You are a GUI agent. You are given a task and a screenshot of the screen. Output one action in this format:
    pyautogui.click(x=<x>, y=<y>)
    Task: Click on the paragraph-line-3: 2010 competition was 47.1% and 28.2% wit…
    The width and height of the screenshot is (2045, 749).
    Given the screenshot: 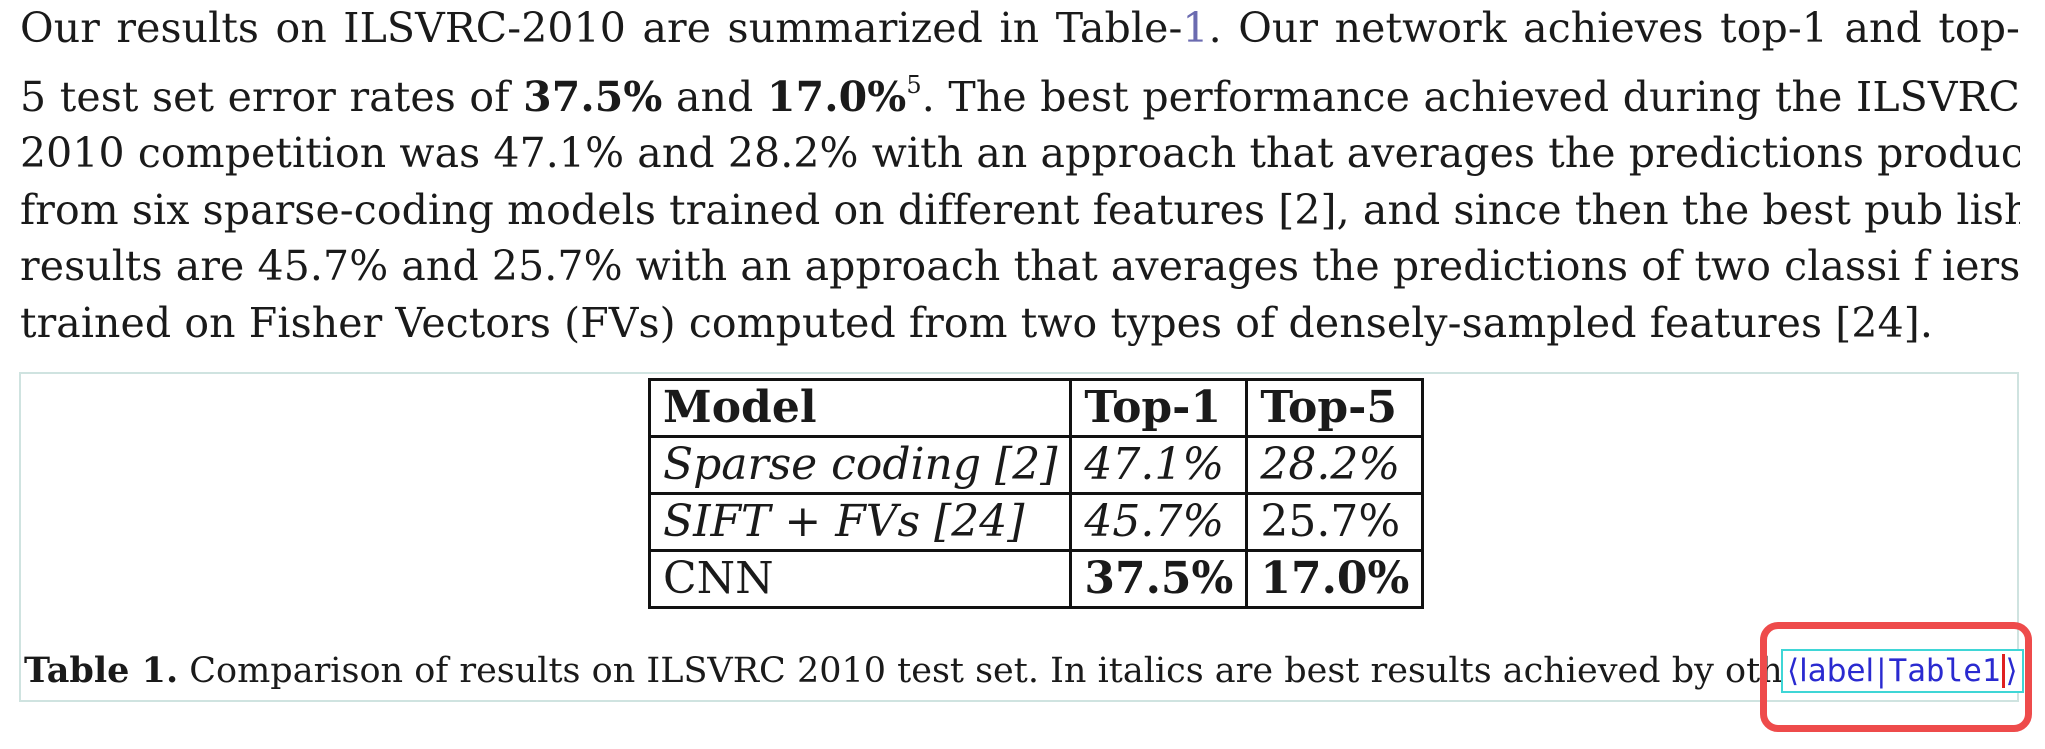 What is the action you would take?
    pyautogui.click(x=1020, y=153)
    